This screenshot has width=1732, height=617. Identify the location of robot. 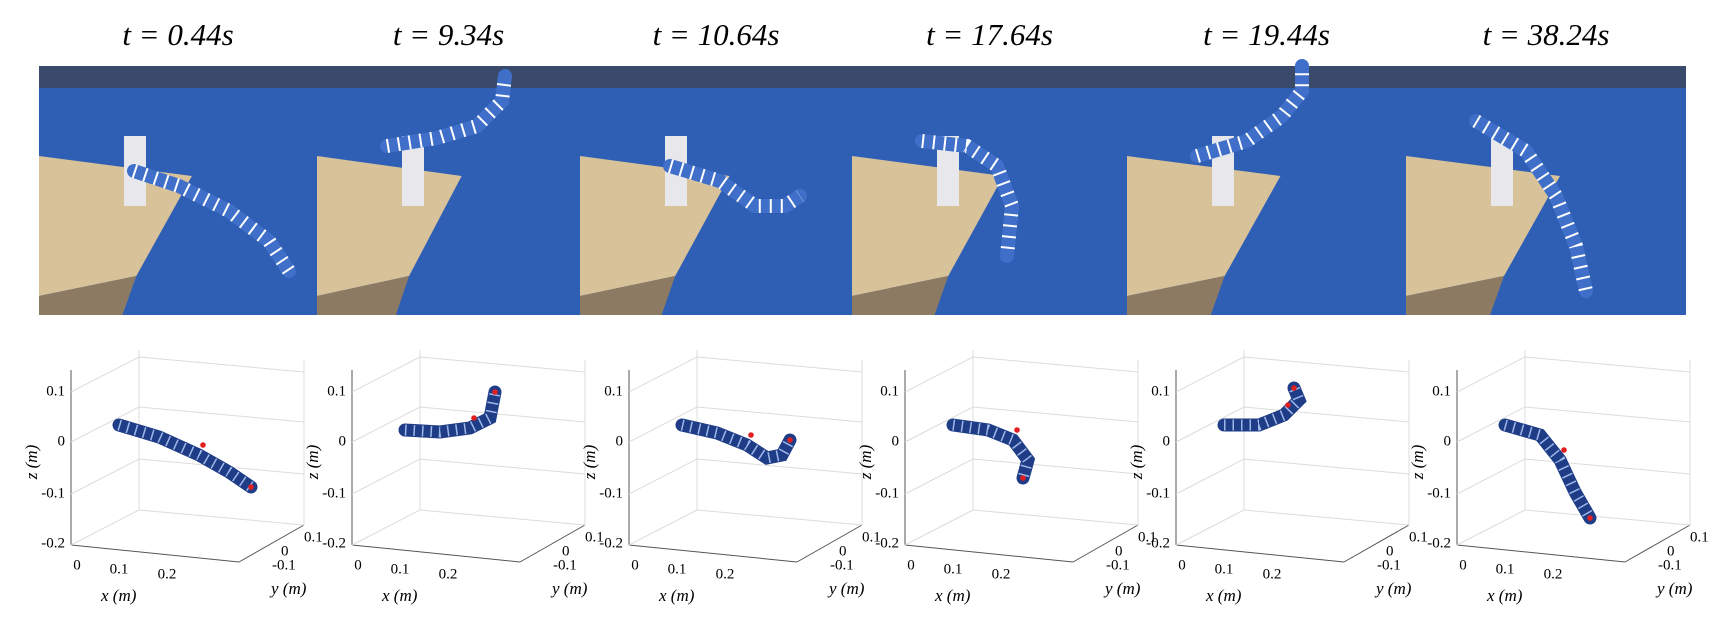
(1531, 206).